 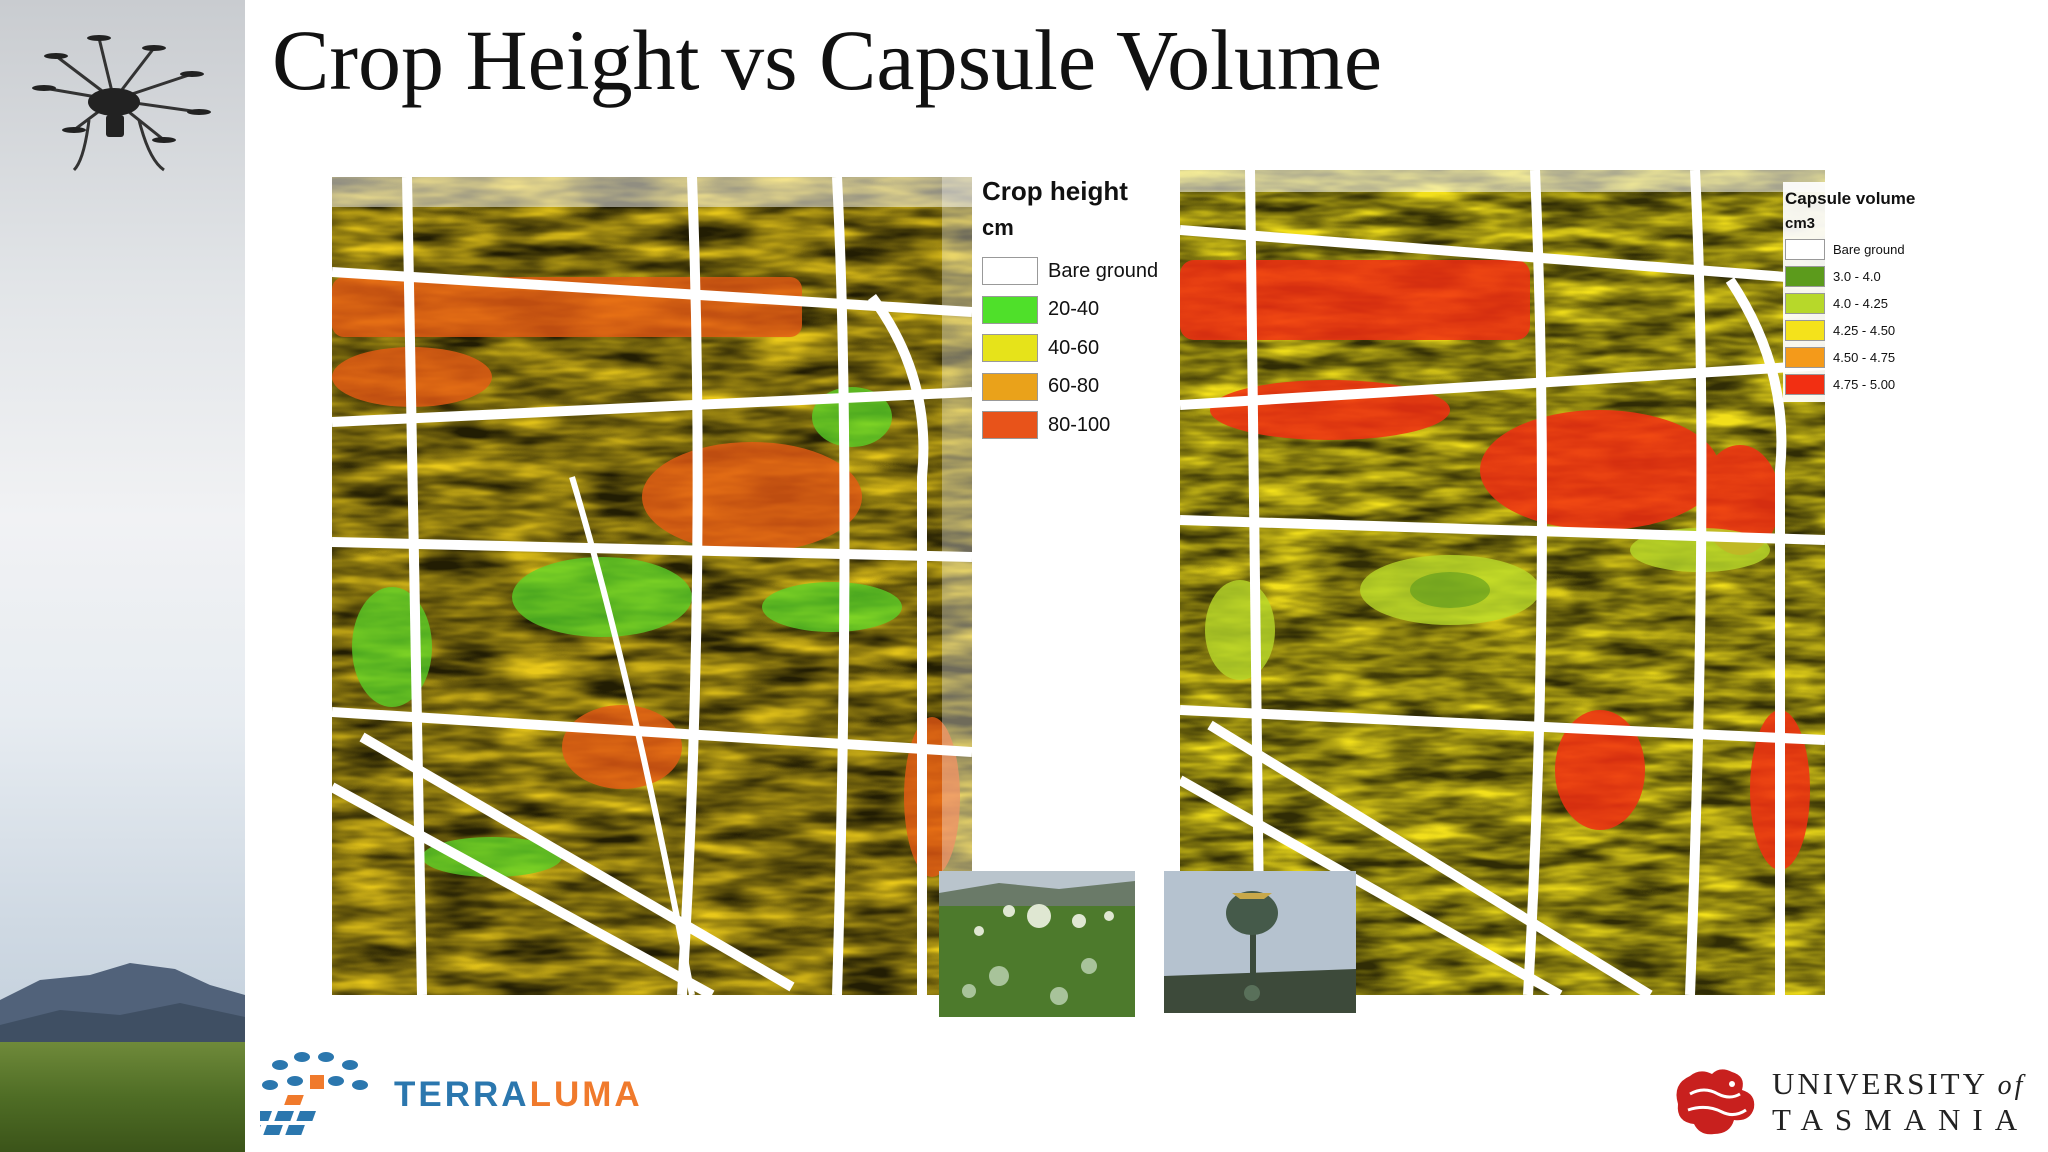 I want to click on legend-item: 80-100, so click(x=1070, y=425).